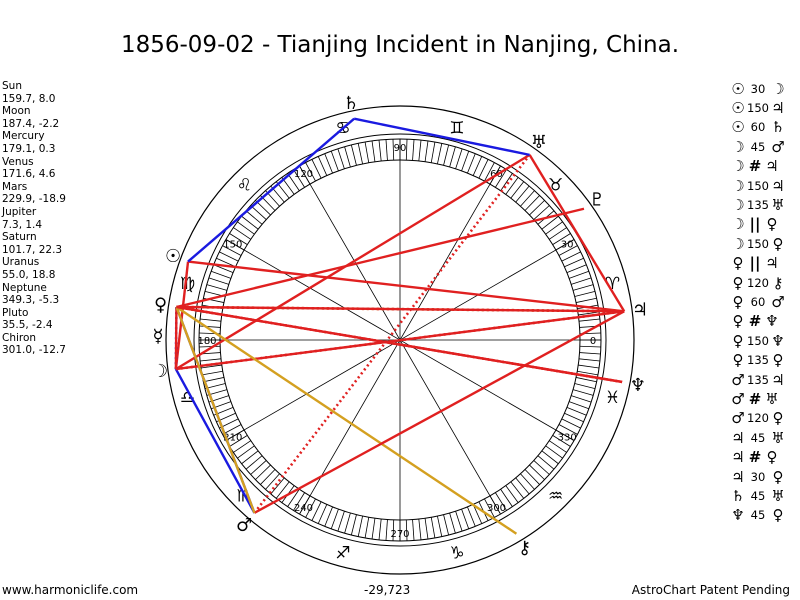 This screenshot has width=800, height=600. Describe the element at coordinates (778, 282) in the screenshot. I see `aspect-planet-2: ⚷` at that location.